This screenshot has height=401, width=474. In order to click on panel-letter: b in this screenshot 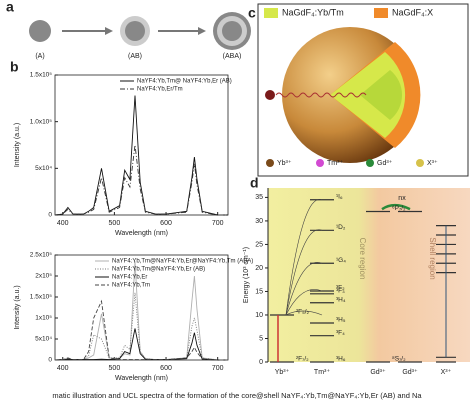, I will do `click(14, 67)`.